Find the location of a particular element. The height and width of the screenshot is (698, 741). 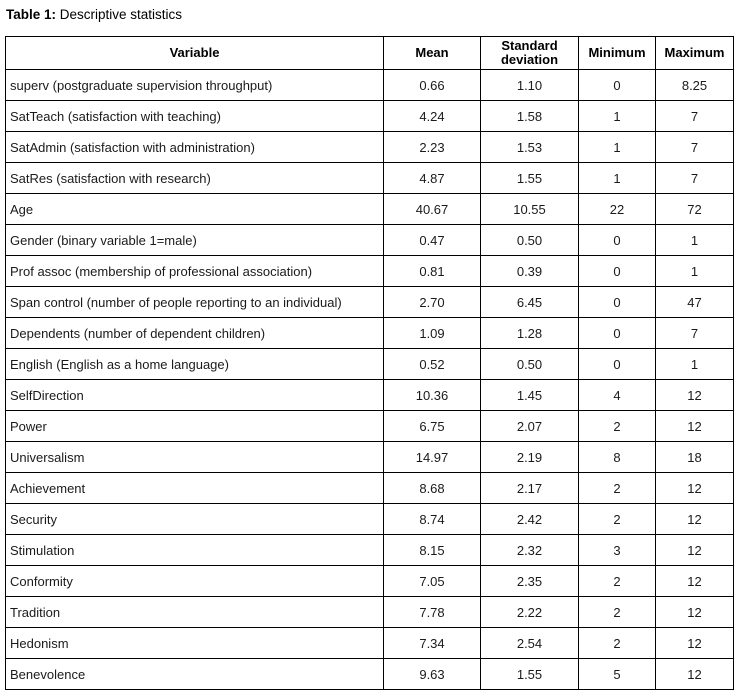

minimum-cell: 3 is located at coordinates (617, 550).